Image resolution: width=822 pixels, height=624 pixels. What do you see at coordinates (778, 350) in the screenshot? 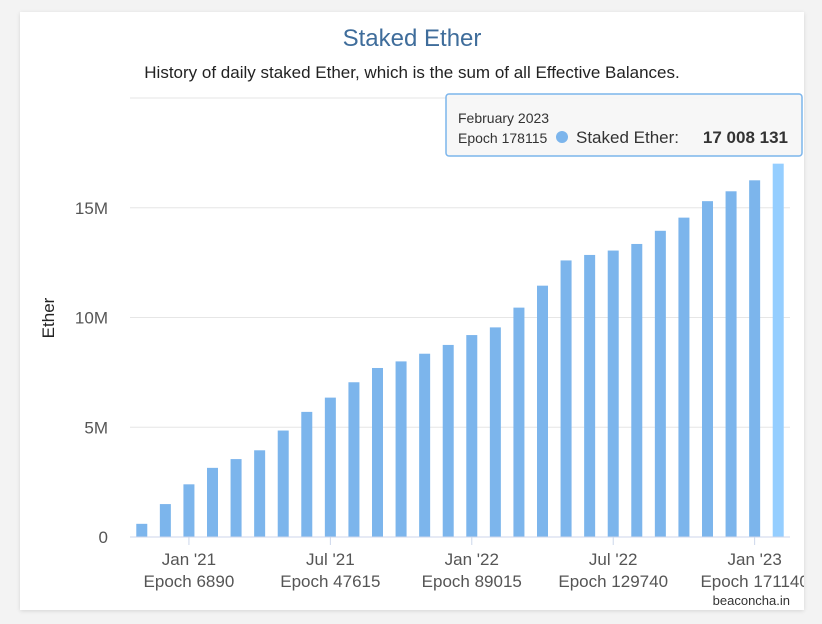
I see `bar-highlighted` at bounding box center [778, 350].